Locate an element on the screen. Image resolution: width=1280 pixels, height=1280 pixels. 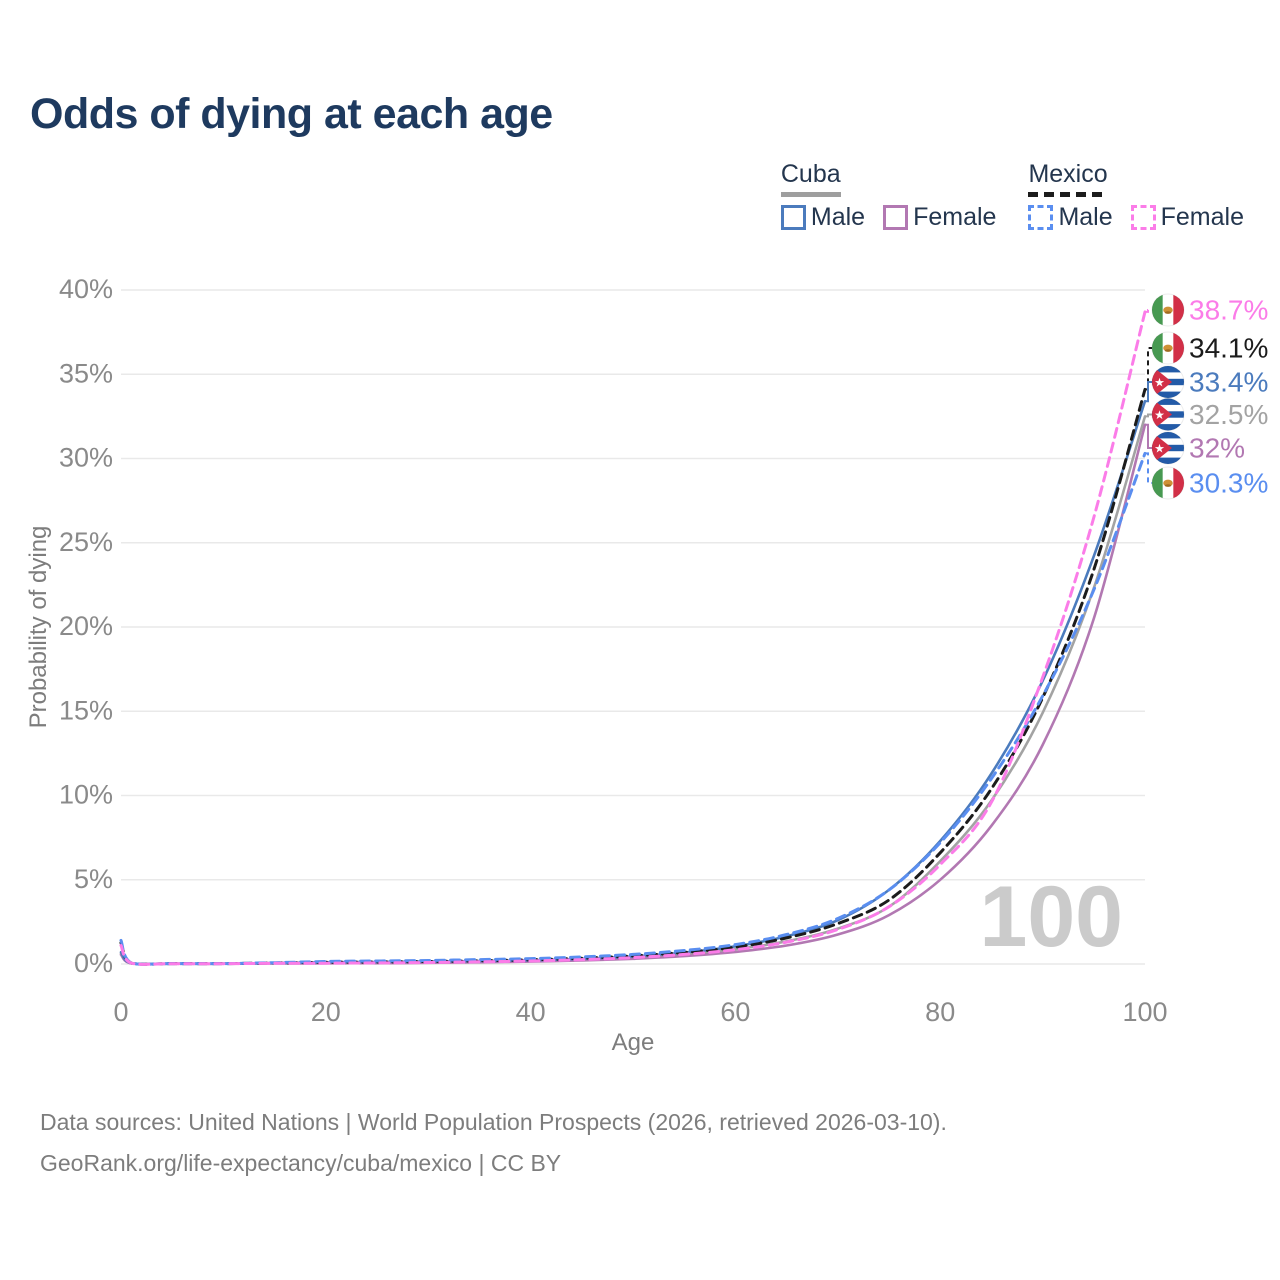
chart-title: Odds of dying at each age is located at coordinates (291, 114).